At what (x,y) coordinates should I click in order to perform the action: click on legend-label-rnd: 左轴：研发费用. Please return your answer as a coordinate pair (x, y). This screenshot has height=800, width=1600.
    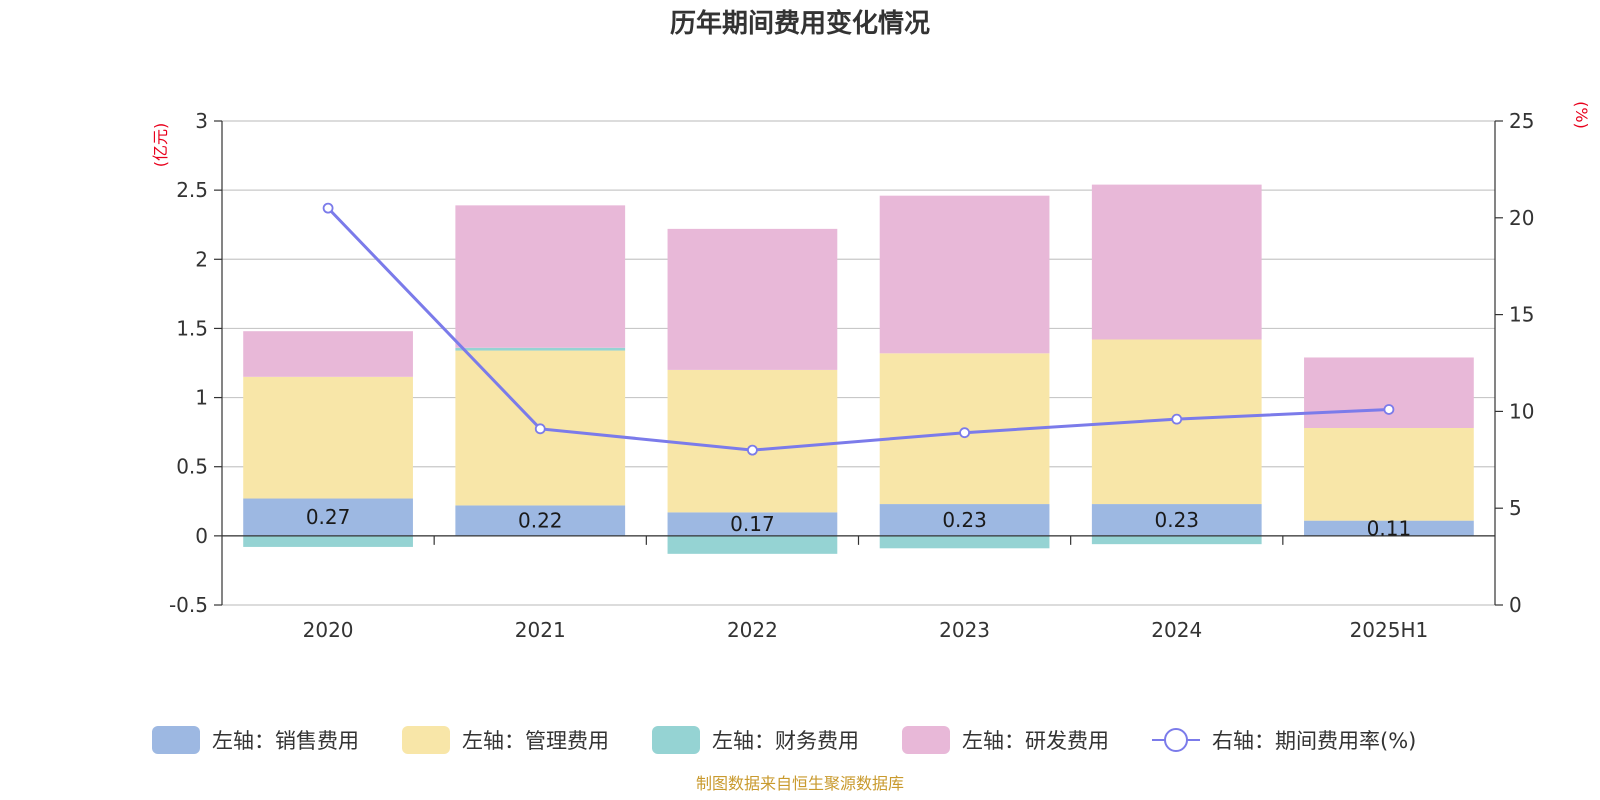
    Looking at the image, I should click on (1035, 741).